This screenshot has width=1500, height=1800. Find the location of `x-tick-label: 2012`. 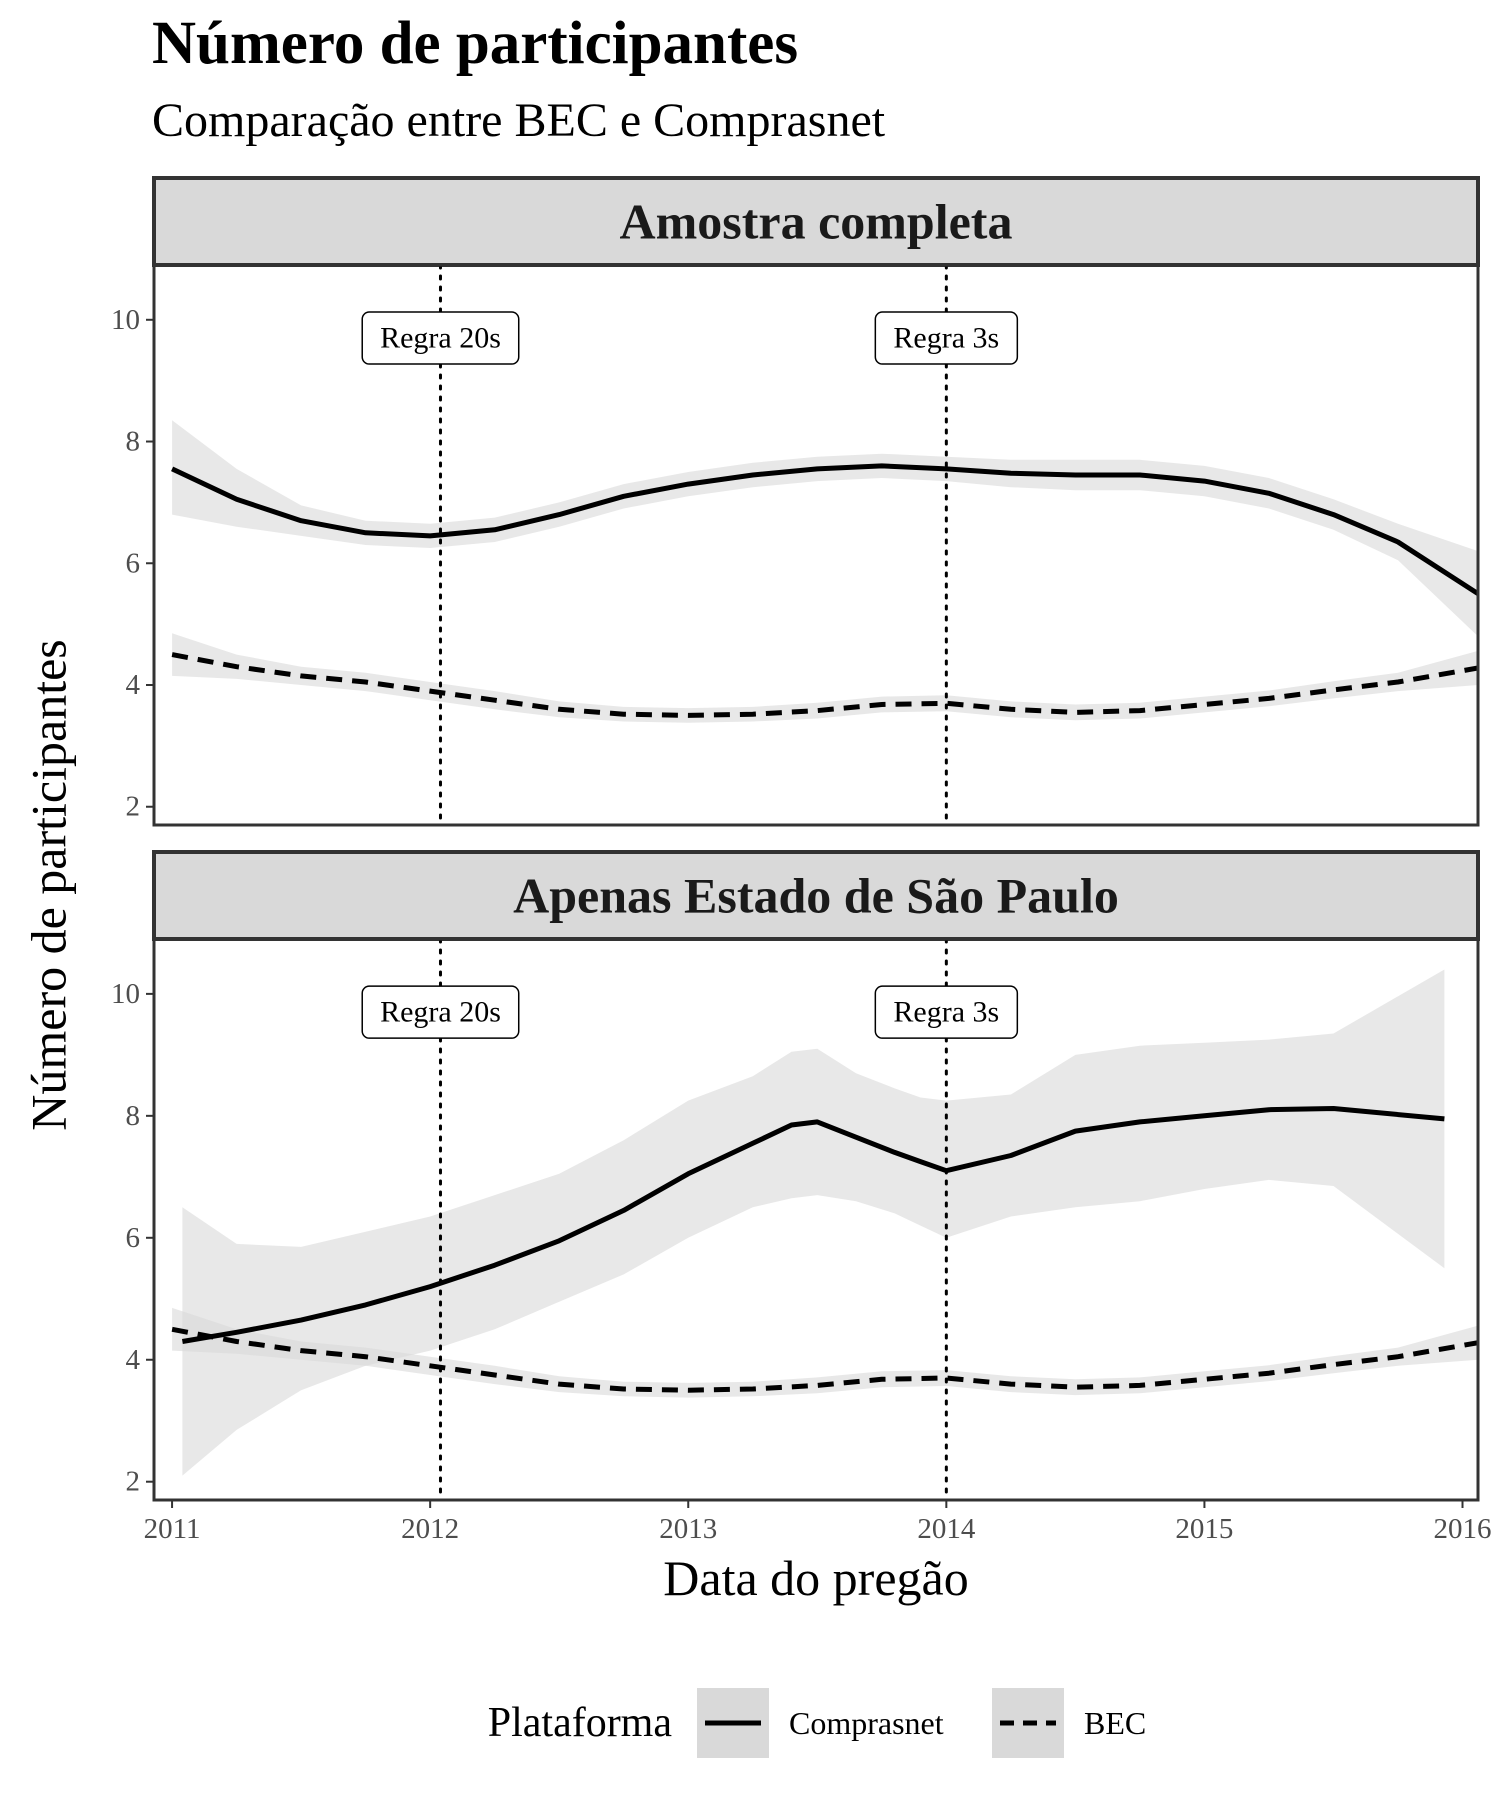

x-tick-label: 2012 is located at coordinates (430, 1529).